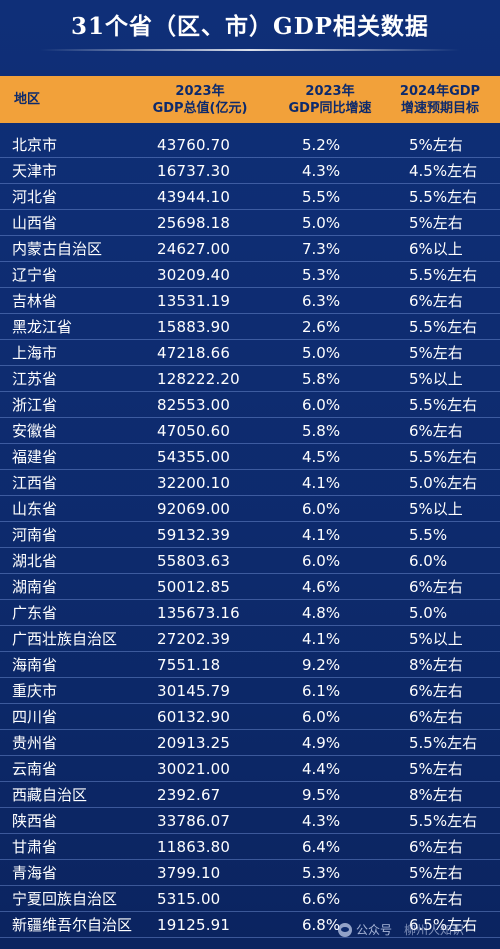 The width and height of the screenshot is (500, 949). What do you see at coordinates (194, 405) in the screenshot?
I see `row-gdp: 82553.00` at bounding box center [194, 405].